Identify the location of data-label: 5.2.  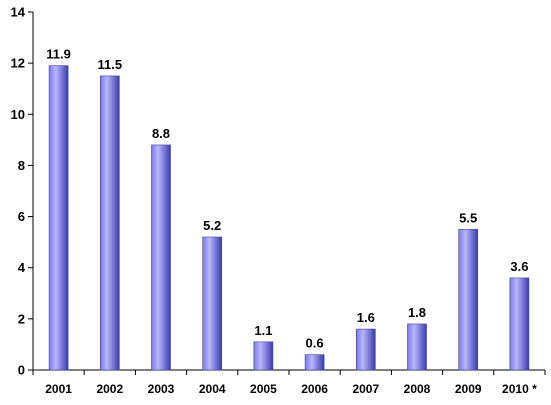
(212, 225).